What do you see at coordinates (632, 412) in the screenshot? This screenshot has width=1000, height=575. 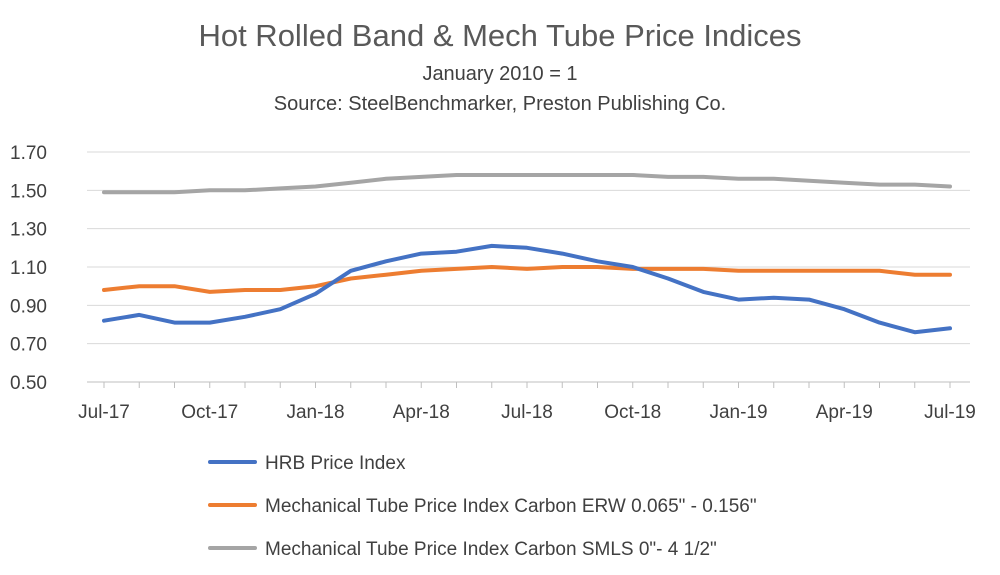 I see `x-tick-label: Oct-18` at bounding box center [632, 412].